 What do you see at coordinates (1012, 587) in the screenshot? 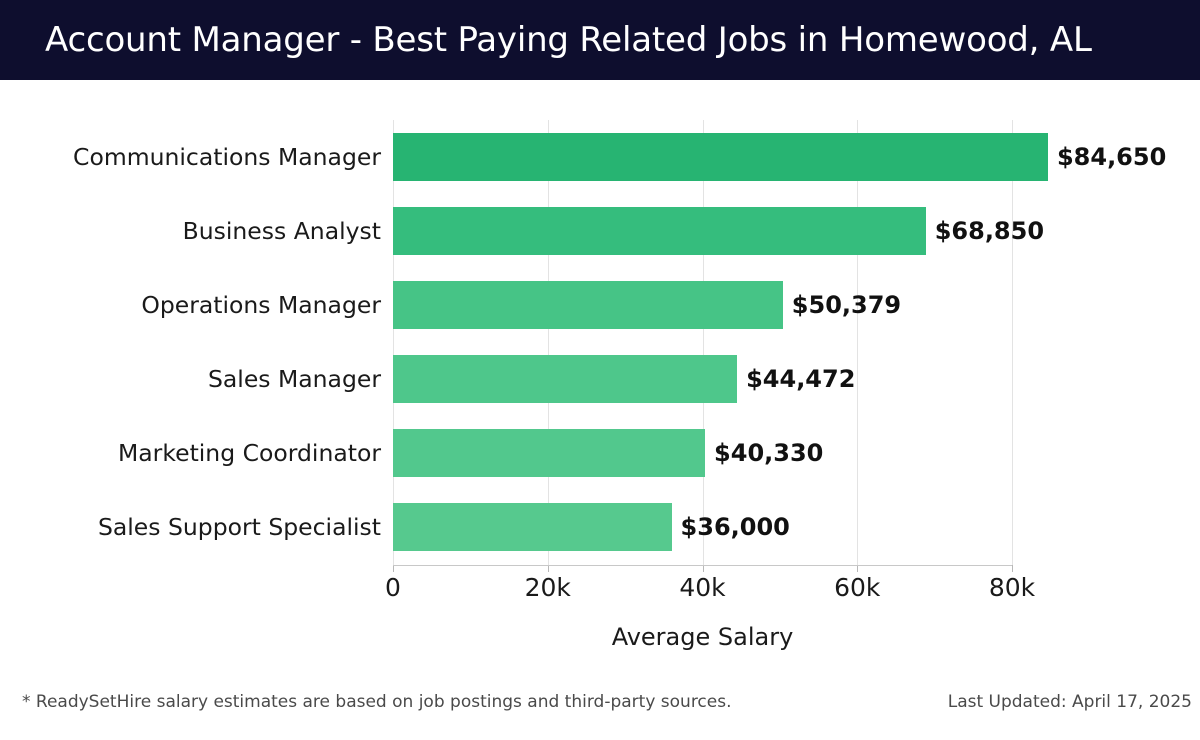
I see `x-tick-label: 80k` at bounding box center [1012, 587].